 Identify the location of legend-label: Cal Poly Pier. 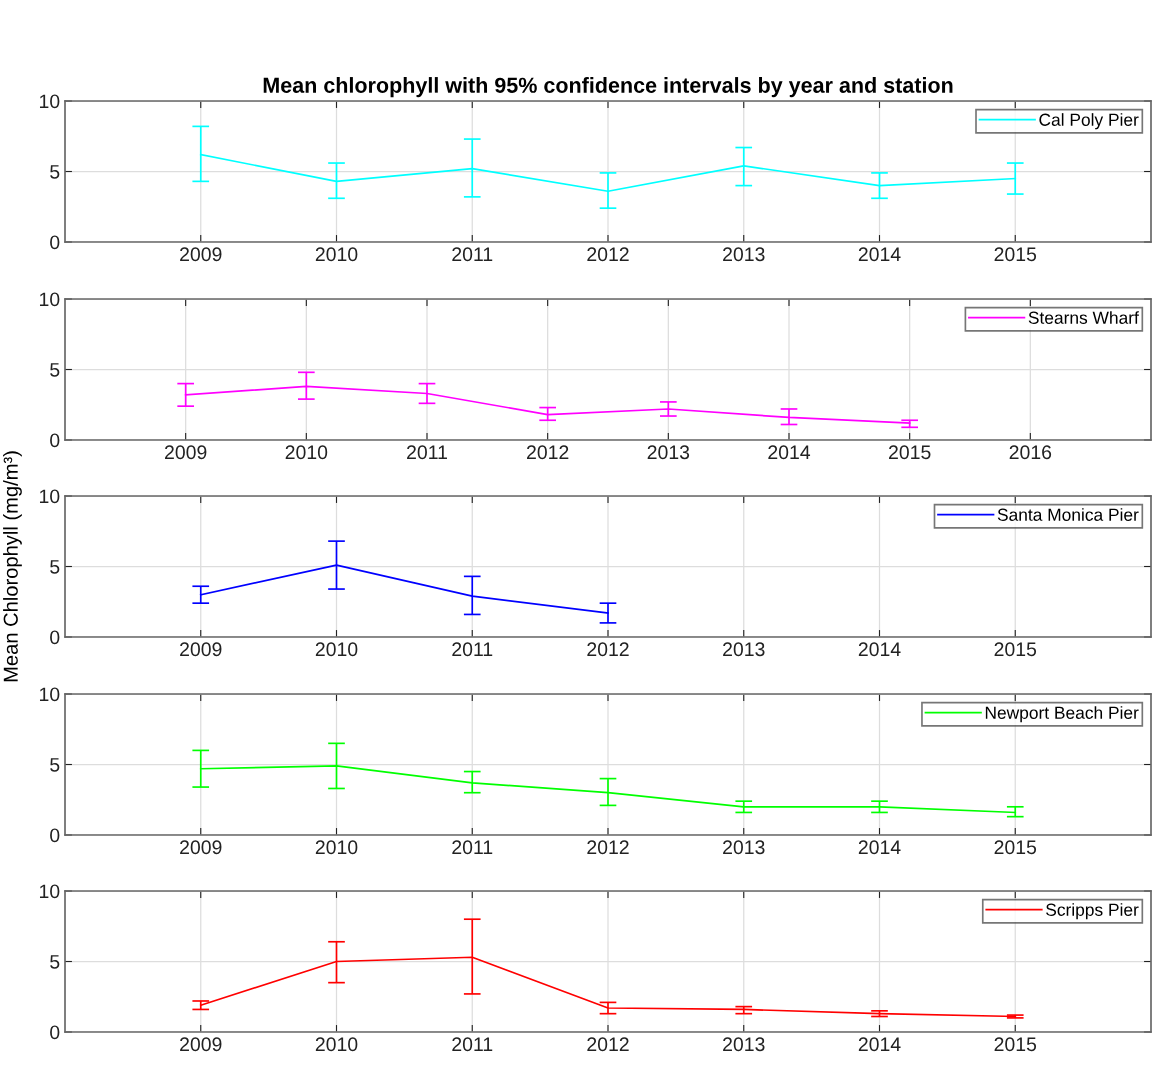
(1089, 121).